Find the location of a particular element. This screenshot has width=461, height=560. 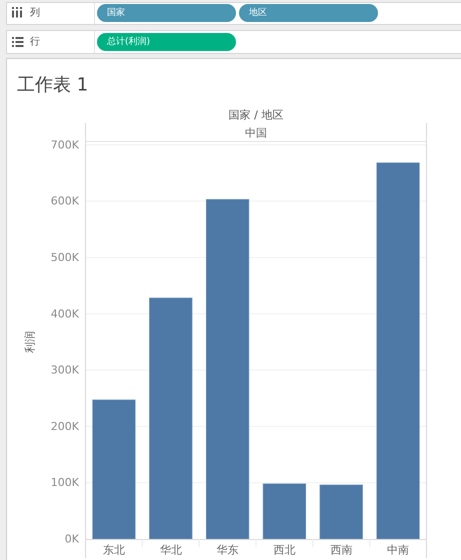

y-axis-title: 利润 is located at coordinates (30, 342).